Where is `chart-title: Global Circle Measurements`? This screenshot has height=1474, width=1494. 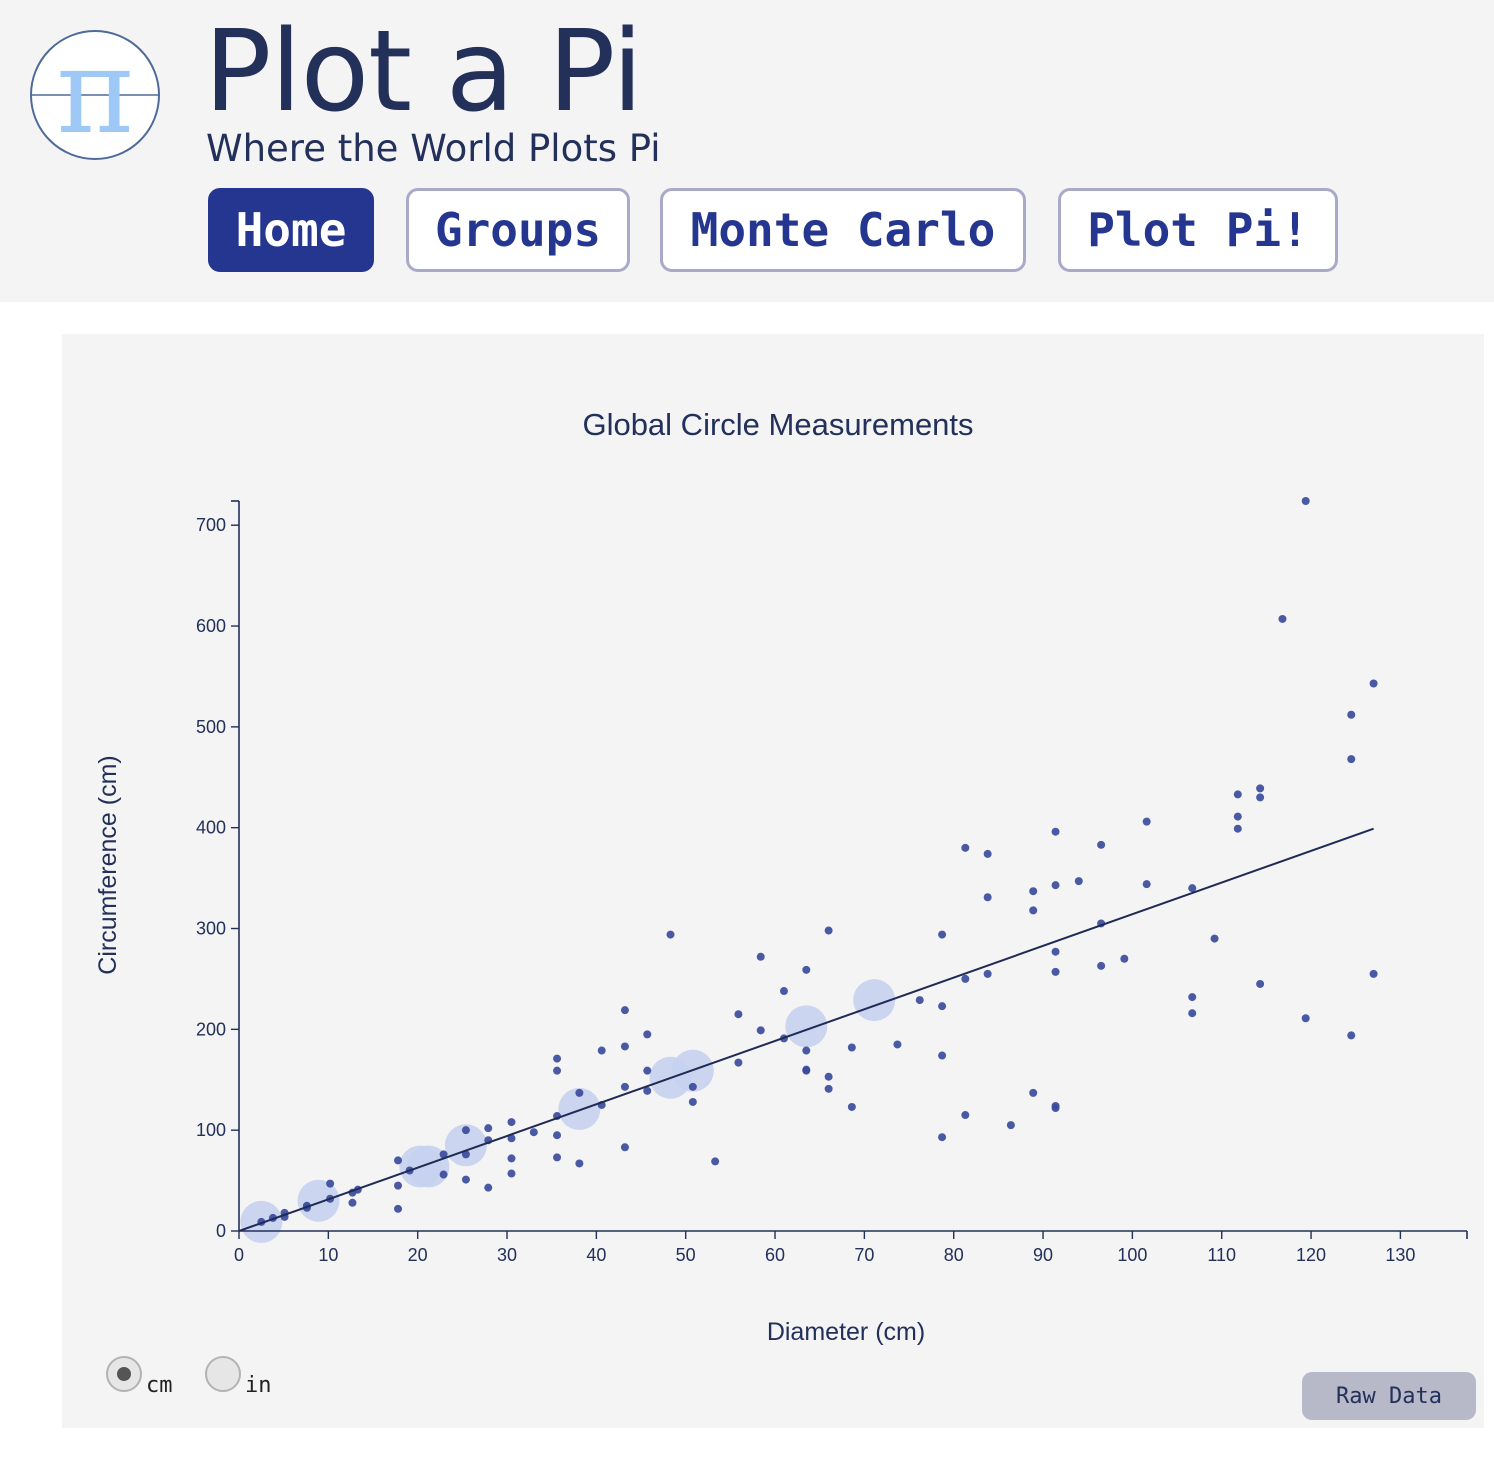 chart-title: Global Circle Measurements is located at coordinates (777, 424).